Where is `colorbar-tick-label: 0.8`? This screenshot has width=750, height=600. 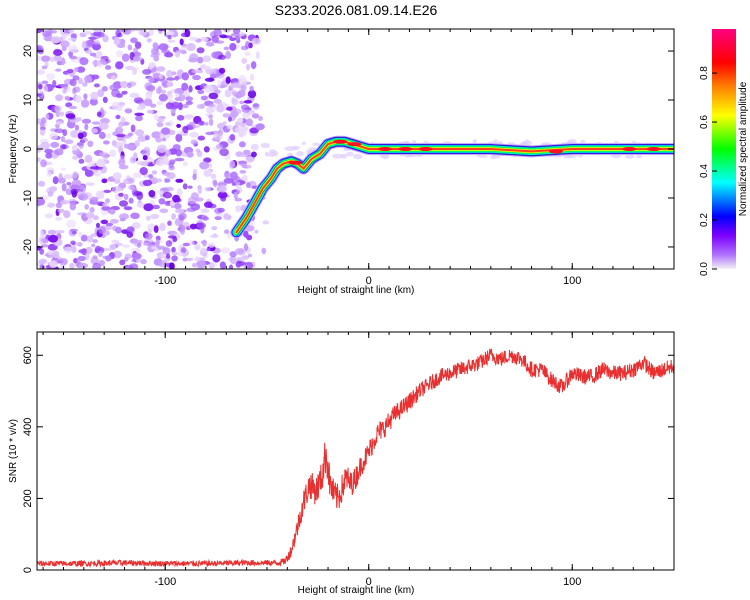
colorbar-tick-label: 0.8 is located at coordinates (704, 73).